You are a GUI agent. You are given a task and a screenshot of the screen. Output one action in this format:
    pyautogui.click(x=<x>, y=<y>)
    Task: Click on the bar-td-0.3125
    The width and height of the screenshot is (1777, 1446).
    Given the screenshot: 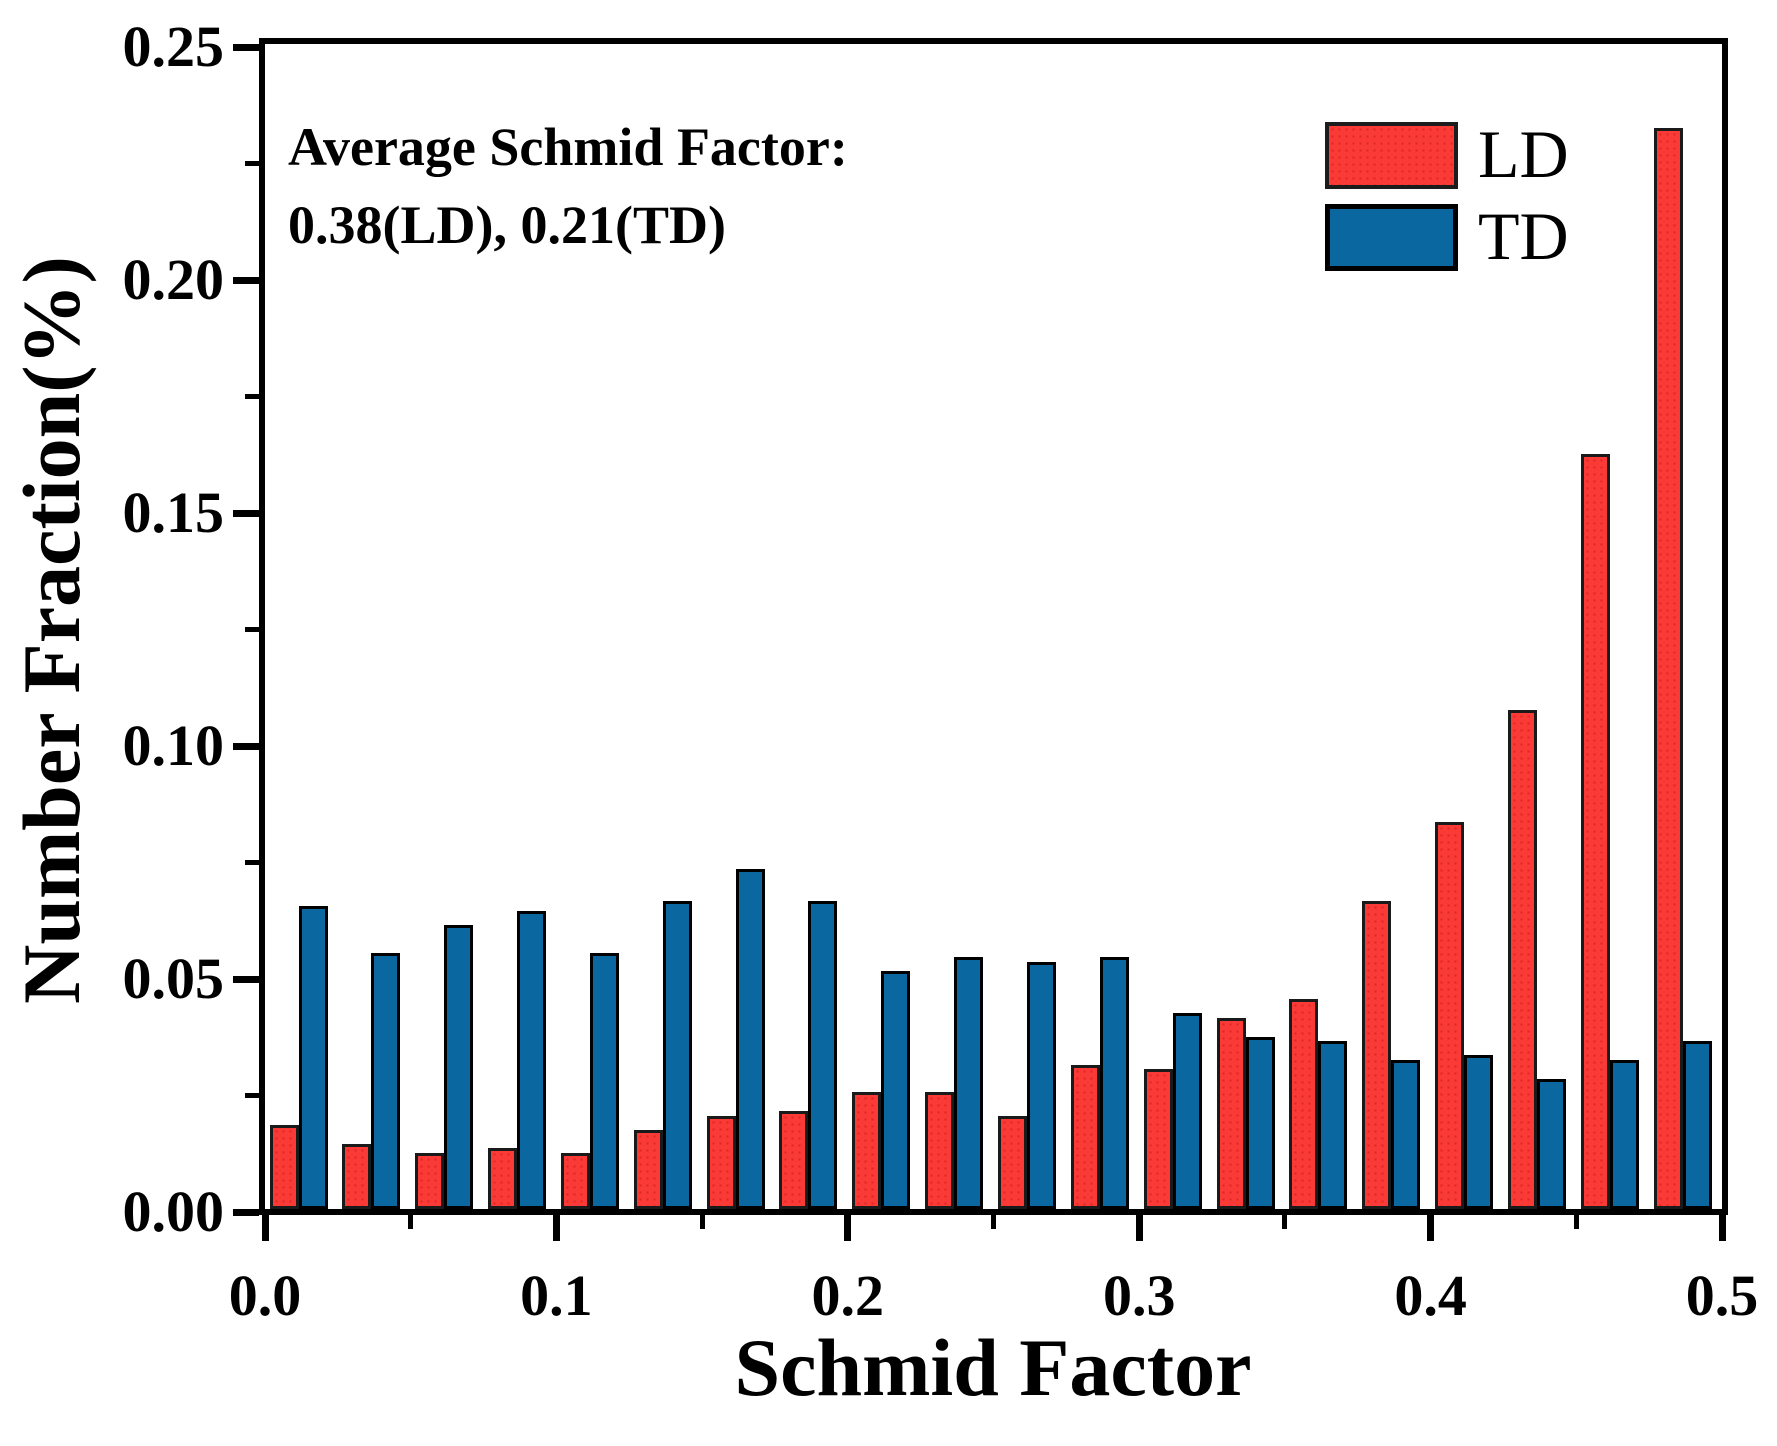 What is the action you would take?
    pyautogui.click(x=1187, y=1111)
    